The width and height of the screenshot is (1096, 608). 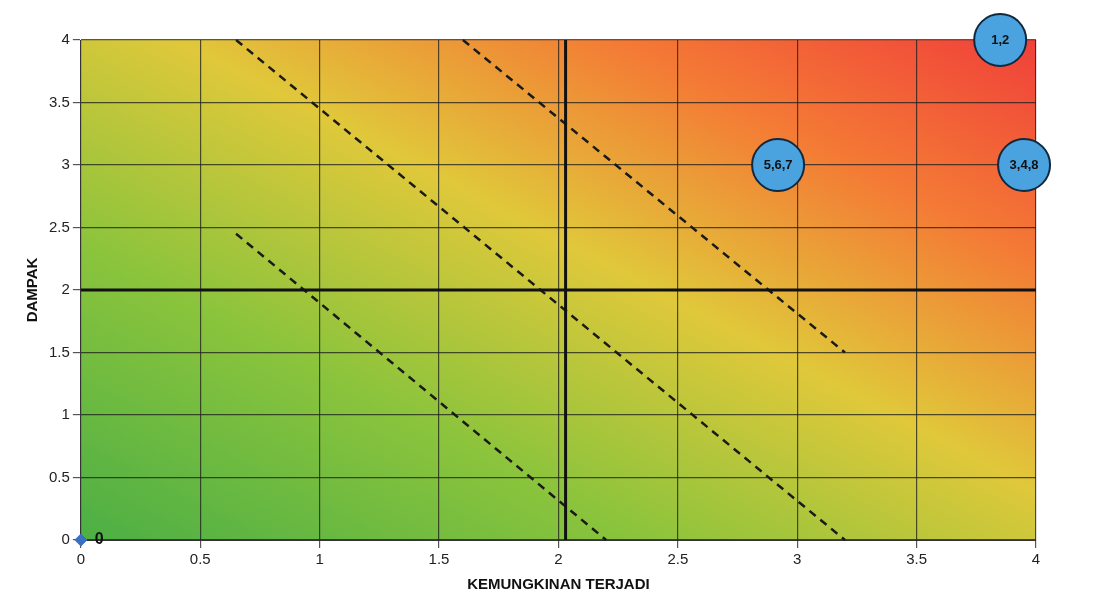 What do you see at coordinates (439, 559) in the screenshot?
I see `x-tick-label: 1.5` at bounding box center [439, 559].